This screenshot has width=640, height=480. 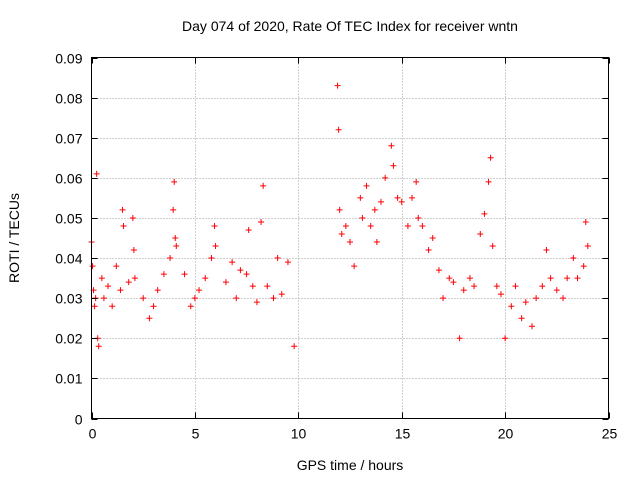 I want to click on x-tick-label: 0, so click(x=93, y=434).